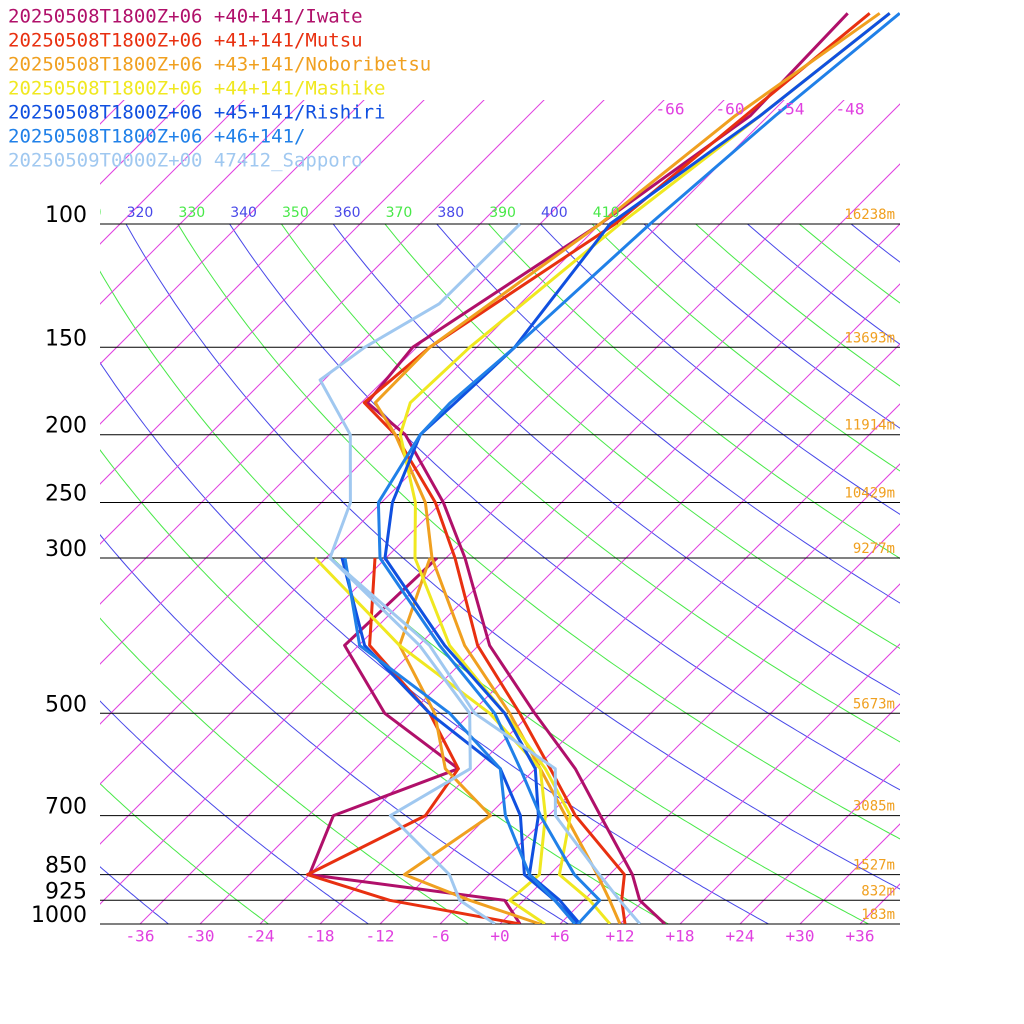  What do you see at coordinates (869, 426) in the screenshot?
I see `height-label: 11914m` at bounding box center [869, 426].